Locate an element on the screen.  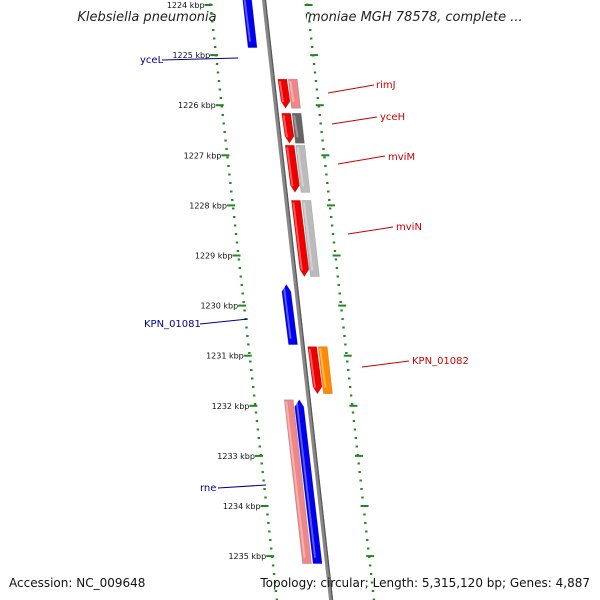
scale-tick: 1228 kbp is located at coordinates (212, 205).